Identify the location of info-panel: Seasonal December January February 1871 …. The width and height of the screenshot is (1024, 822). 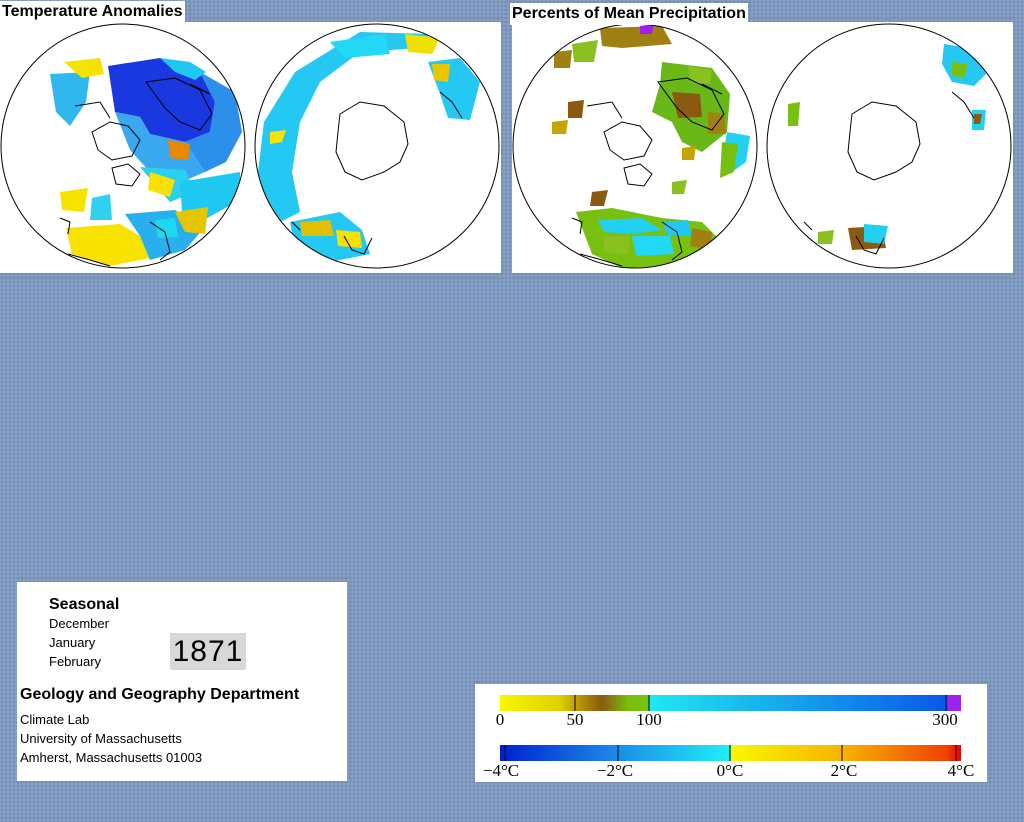
(182, 681).